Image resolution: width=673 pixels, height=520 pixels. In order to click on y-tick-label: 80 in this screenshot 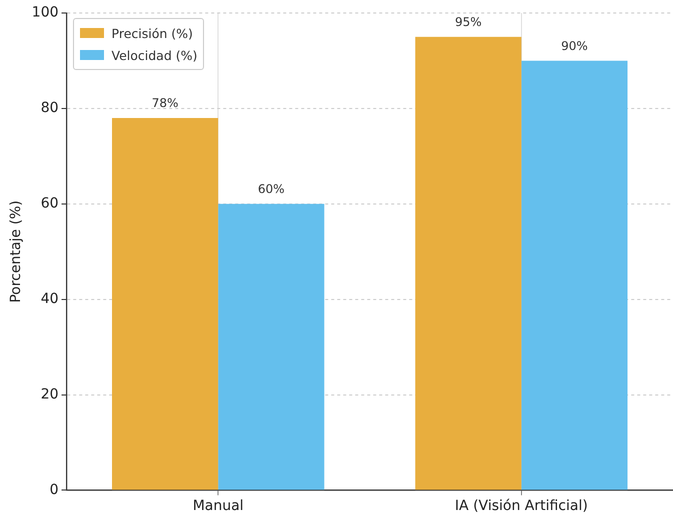, I will do `click(49, 108)`.